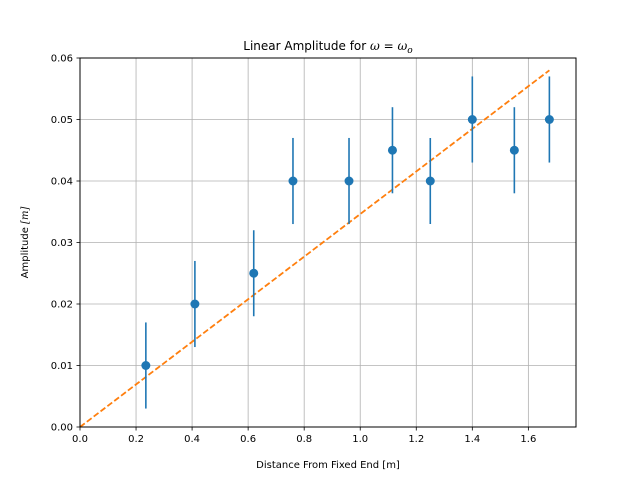 This screenshot has width=640, height=480. I want to click on x-tick-label: 1.6, so click(528, 439).